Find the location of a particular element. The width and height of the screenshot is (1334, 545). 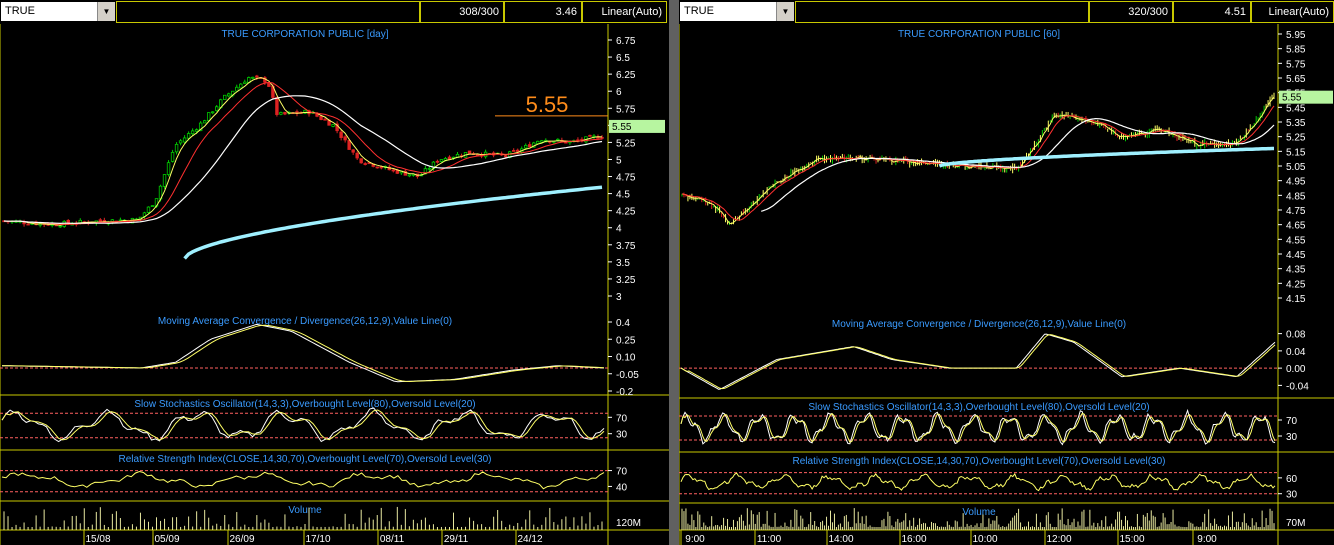

left-symbol-dropdown-icon: ▼ is located at coordinates (106, 11).